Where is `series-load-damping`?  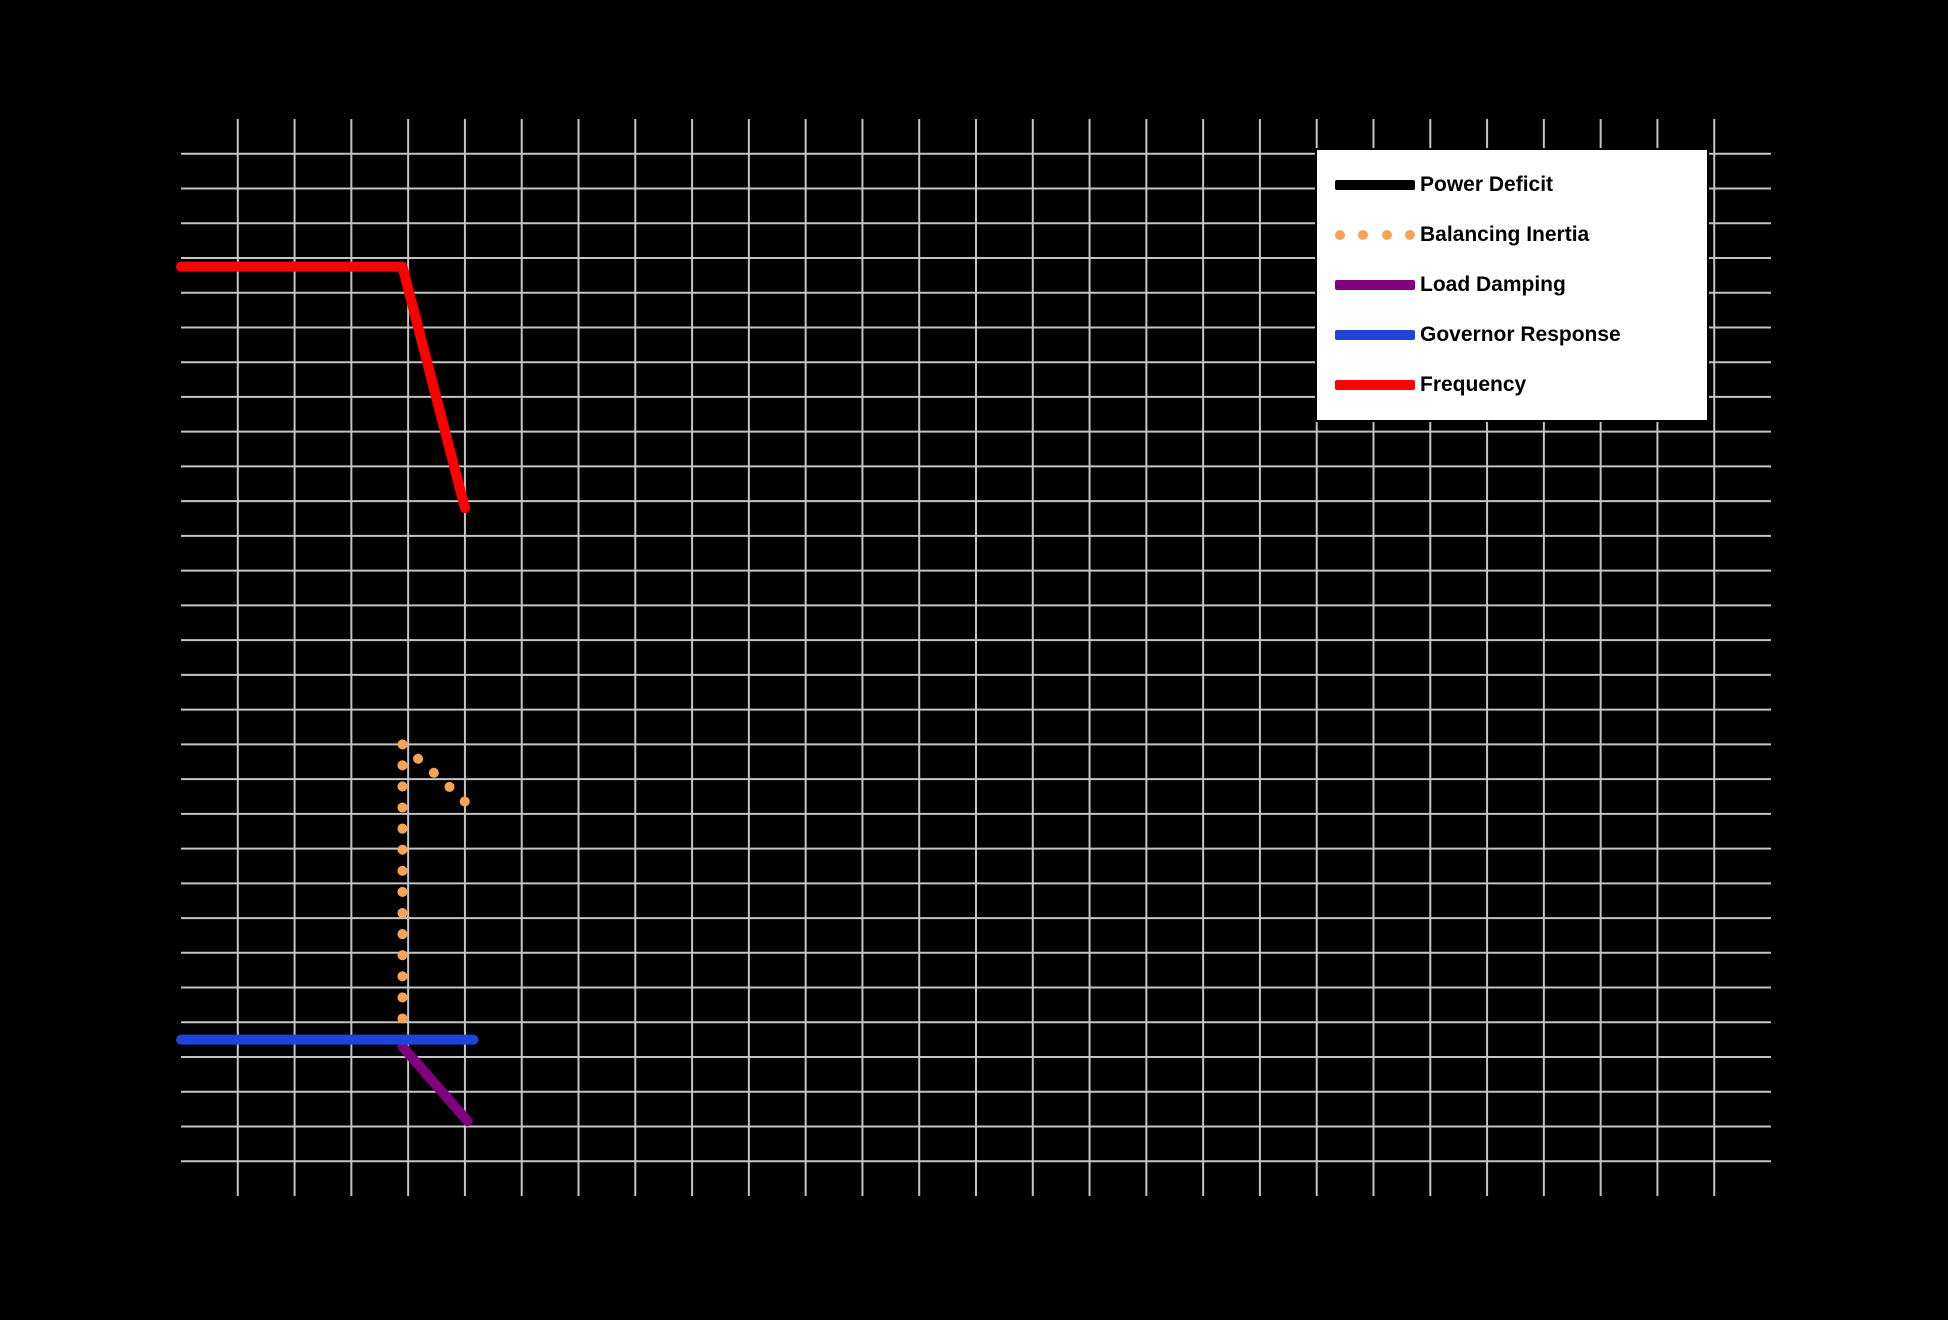
series-load-damping is located at coordinates (435, 1084).